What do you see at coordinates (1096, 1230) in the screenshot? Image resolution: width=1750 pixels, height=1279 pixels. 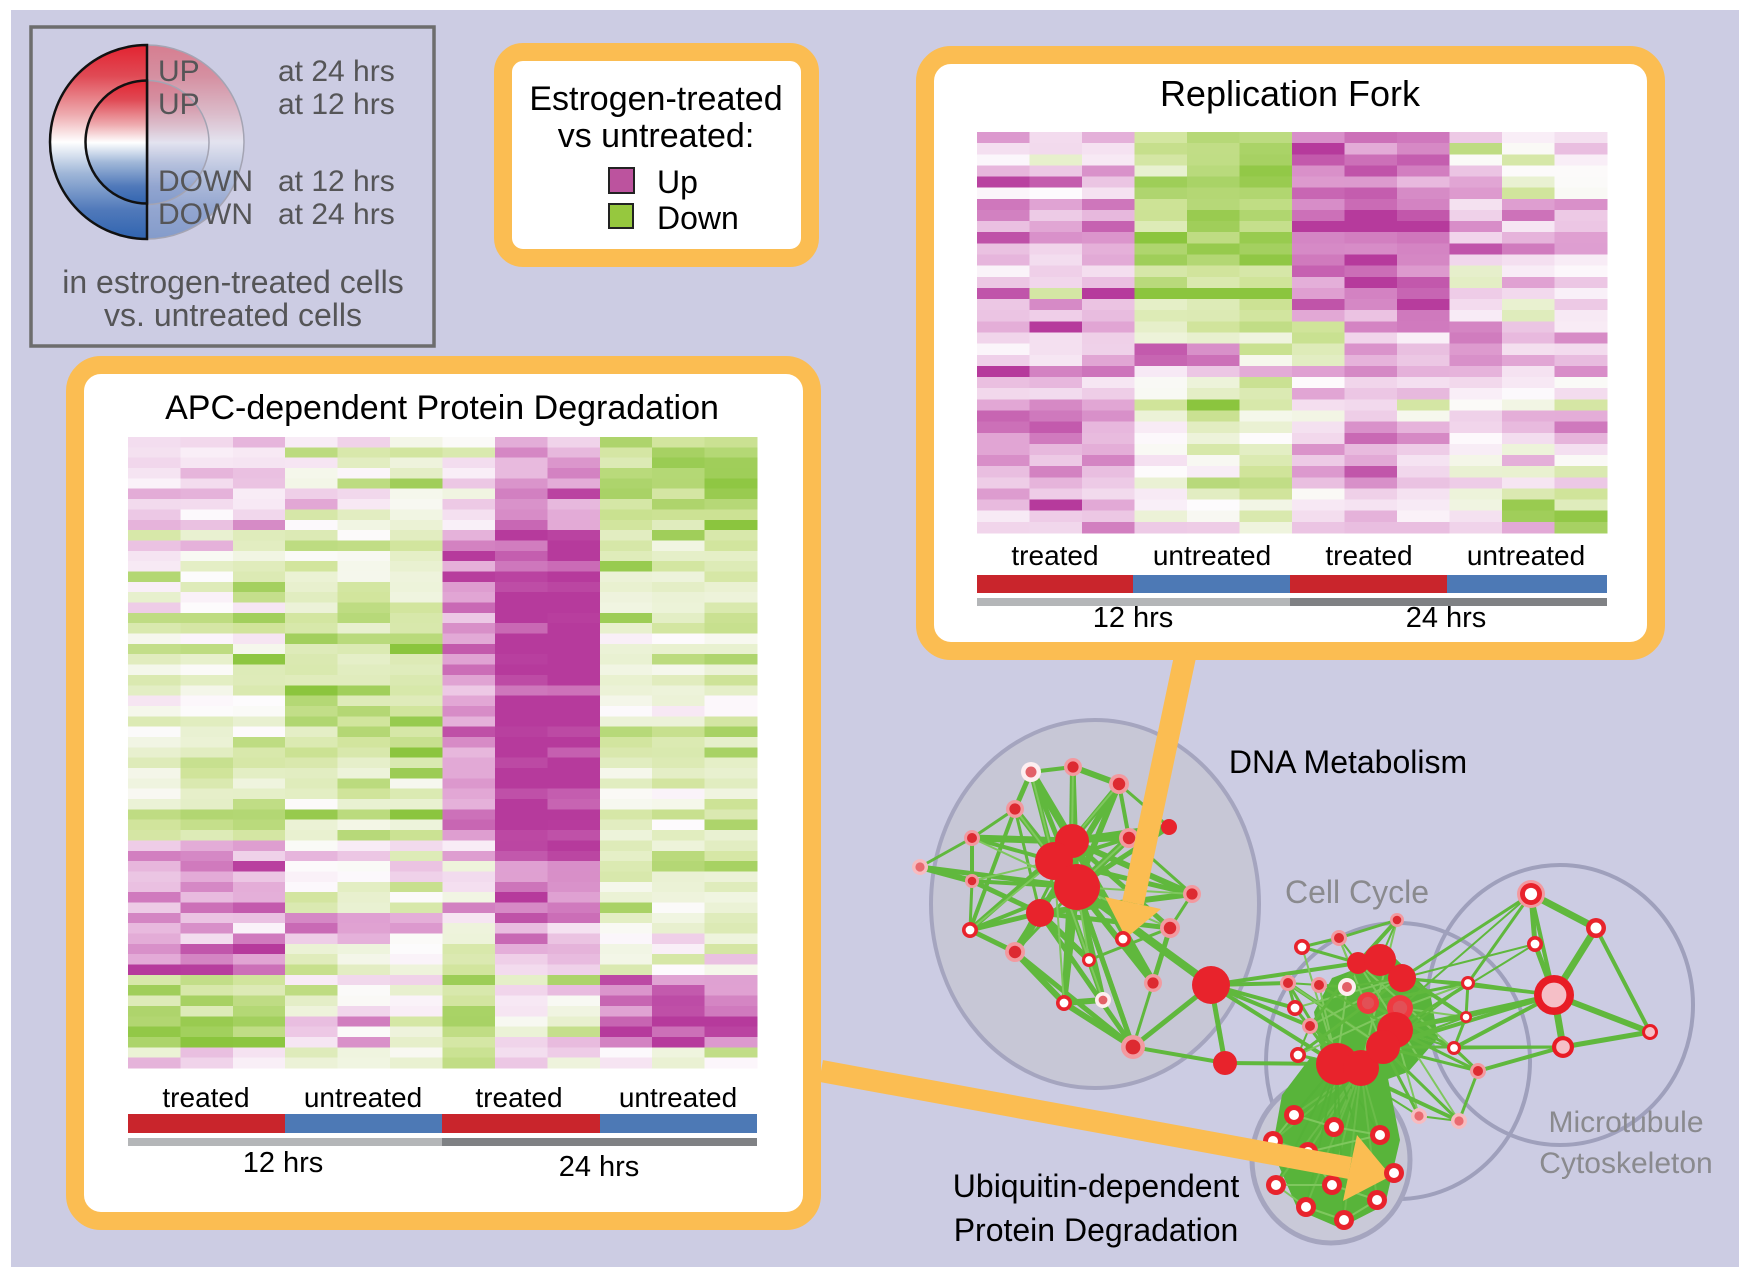 I see `svg-text: Protein Degradation` at bounding box center [1096, 1230].